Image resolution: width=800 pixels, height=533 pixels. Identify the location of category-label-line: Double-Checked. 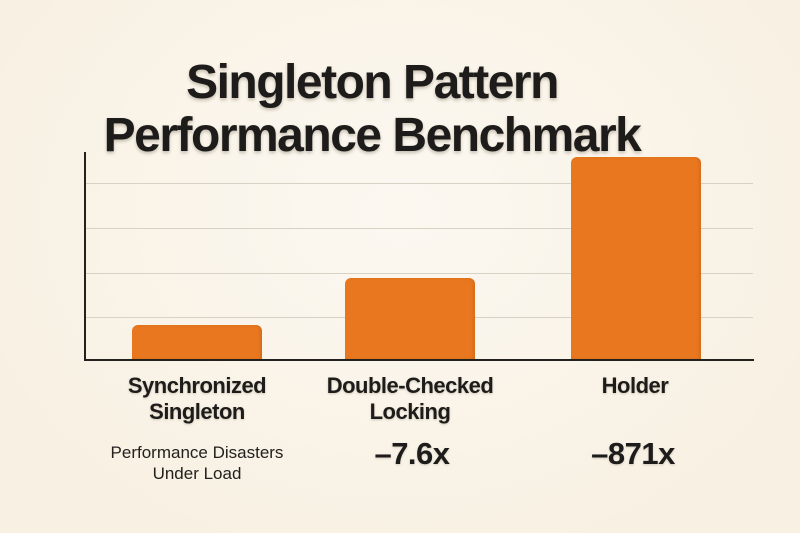
(410, 385).